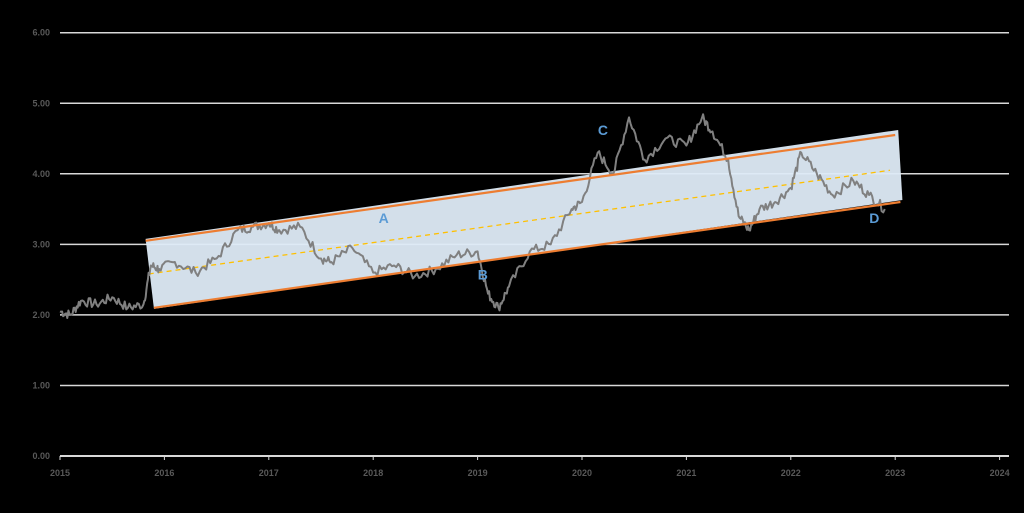 The width and height of the screenshot is (1024, 513). What do you see at coordinates (582, 473) in the screenshot?
I see `x-tick-label: 2020` at bounding box center [582, 473].